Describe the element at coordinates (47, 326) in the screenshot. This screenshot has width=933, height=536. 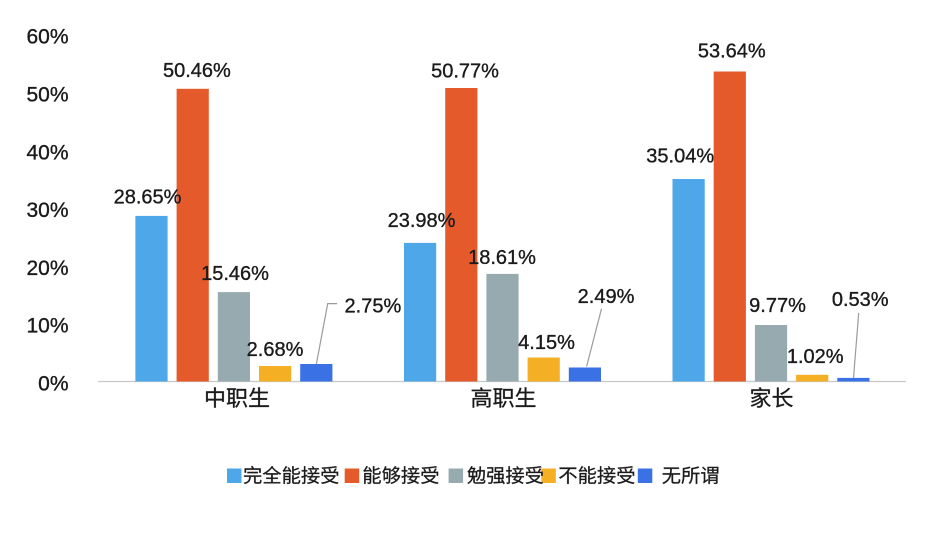
I see `svg-text: 10%` at that location.